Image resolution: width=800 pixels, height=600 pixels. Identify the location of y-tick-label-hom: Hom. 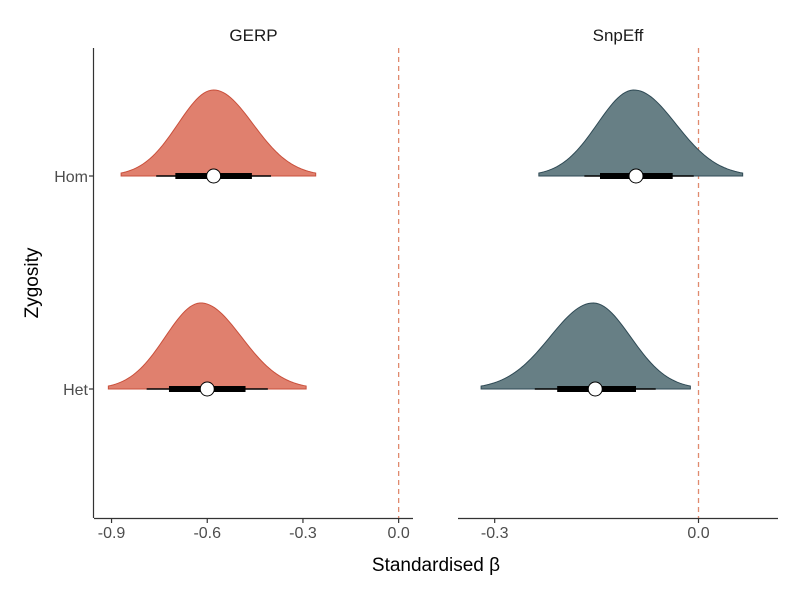
(71, 177).